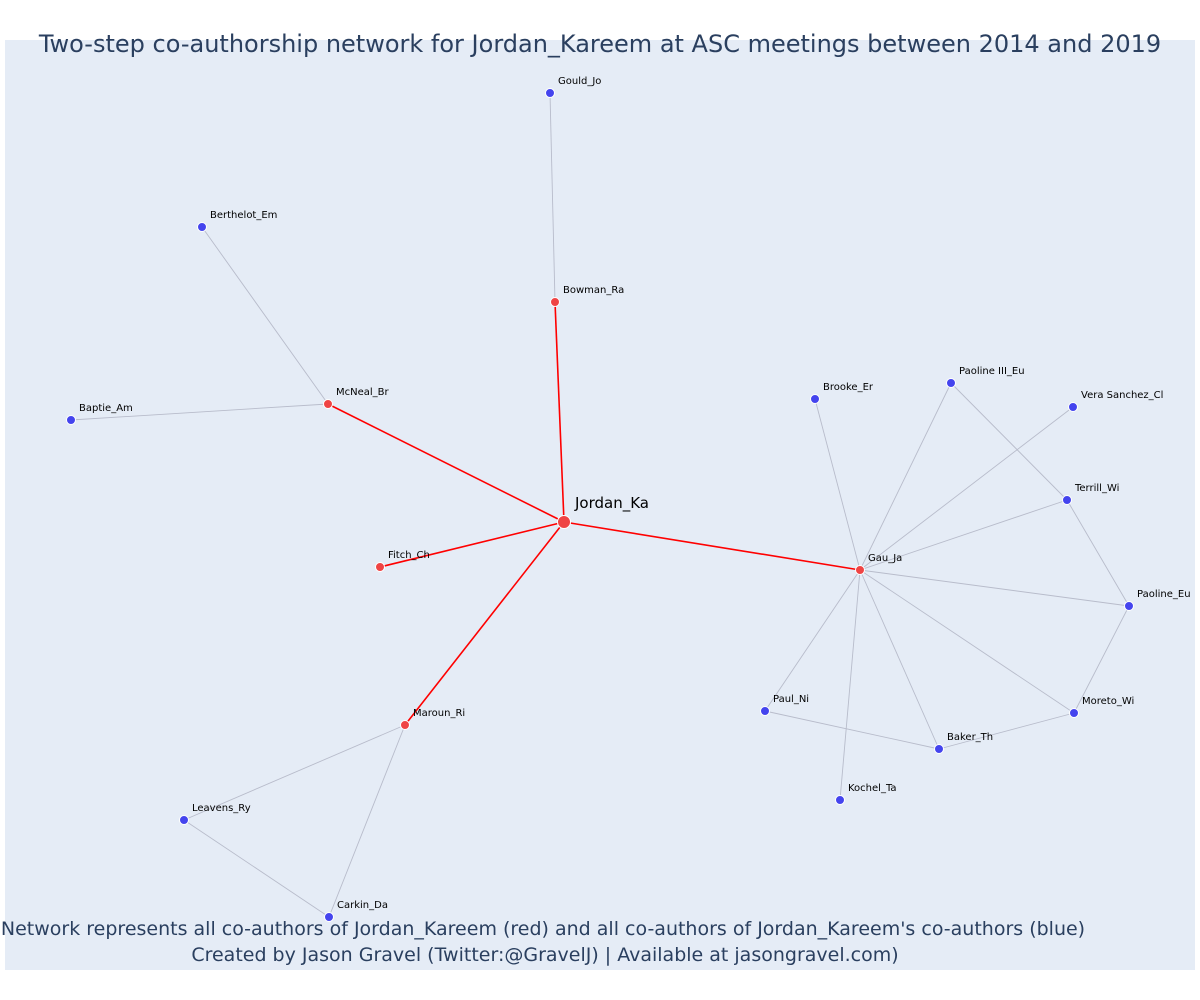 The width and height of the screenshot is (1200, 1000). I want to click on node-Maroun_Ri, so click(405, 725).